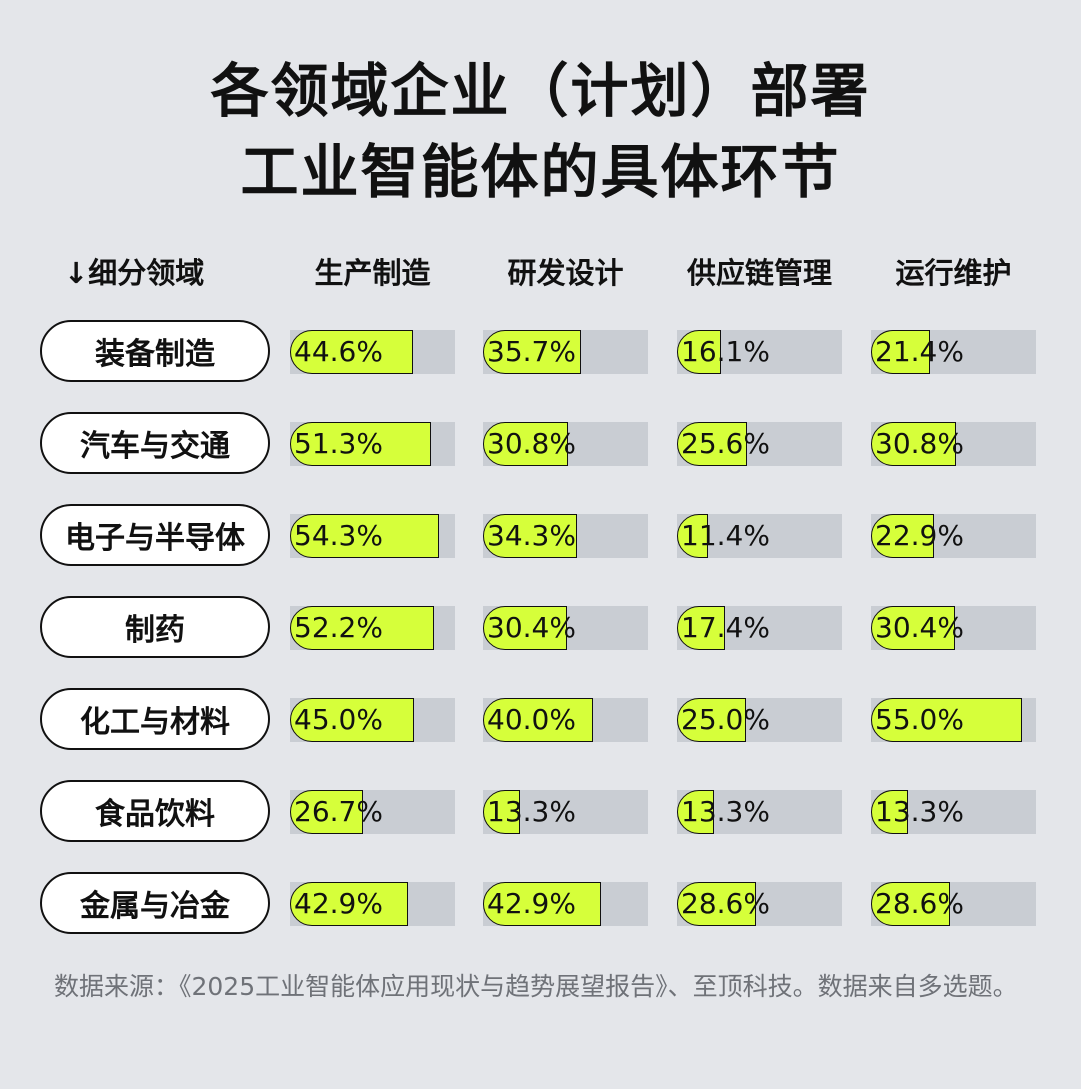  Describe the element at coordinates (155, 811) in the screenshot. I see `category-label: 食品饮料` at that location.